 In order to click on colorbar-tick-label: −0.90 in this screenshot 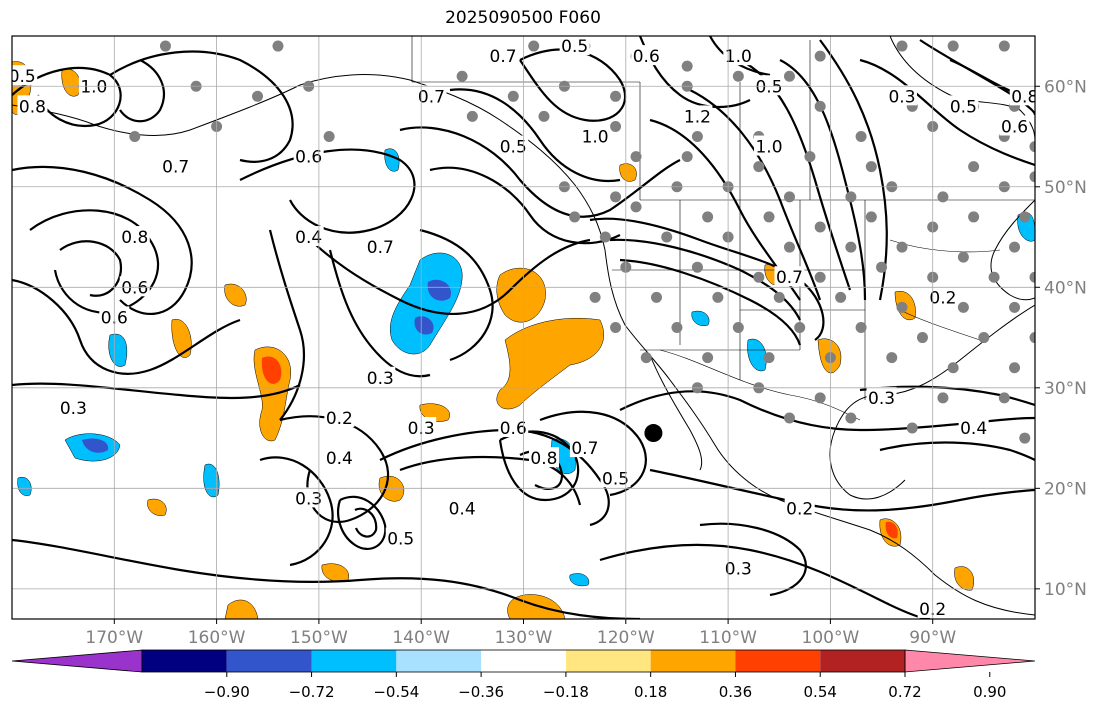, I will do `click(227, 692)`.